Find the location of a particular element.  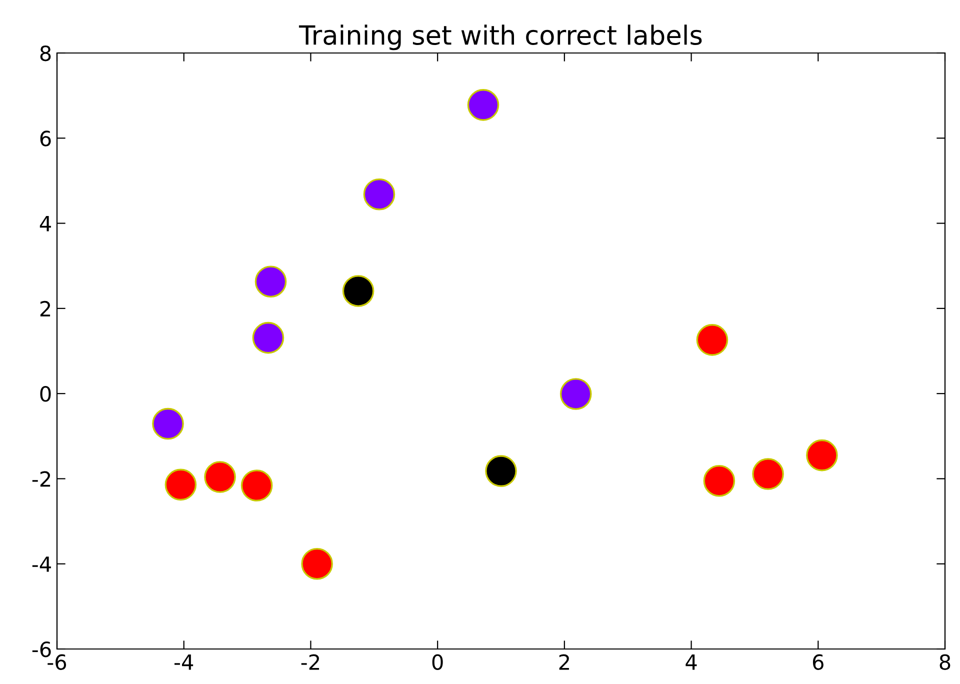

y-tick-label: 2 is located at coordinates (45, 308).